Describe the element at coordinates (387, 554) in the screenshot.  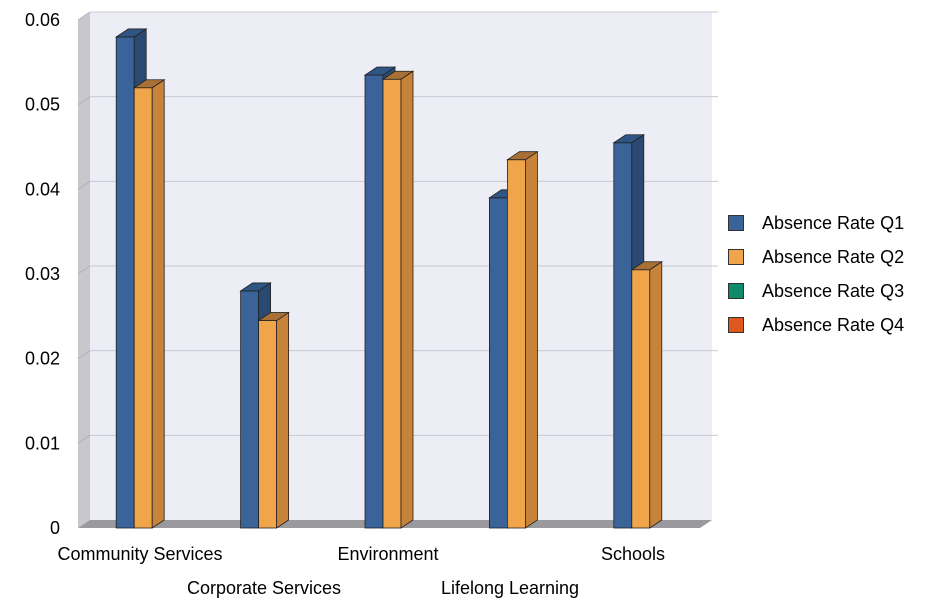
I see `x-category-label: Environment` at that location.